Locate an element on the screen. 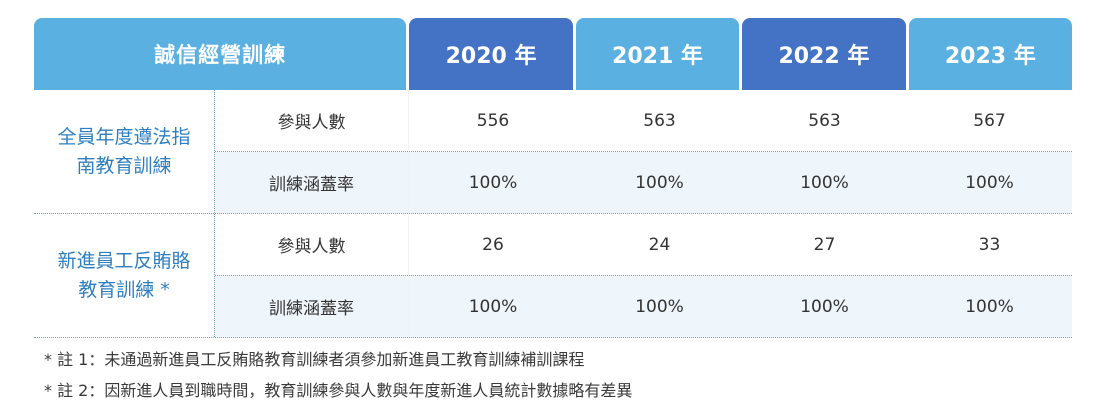  group-label-line: 全員年度遵法指 is located at coordinates (124, 136).